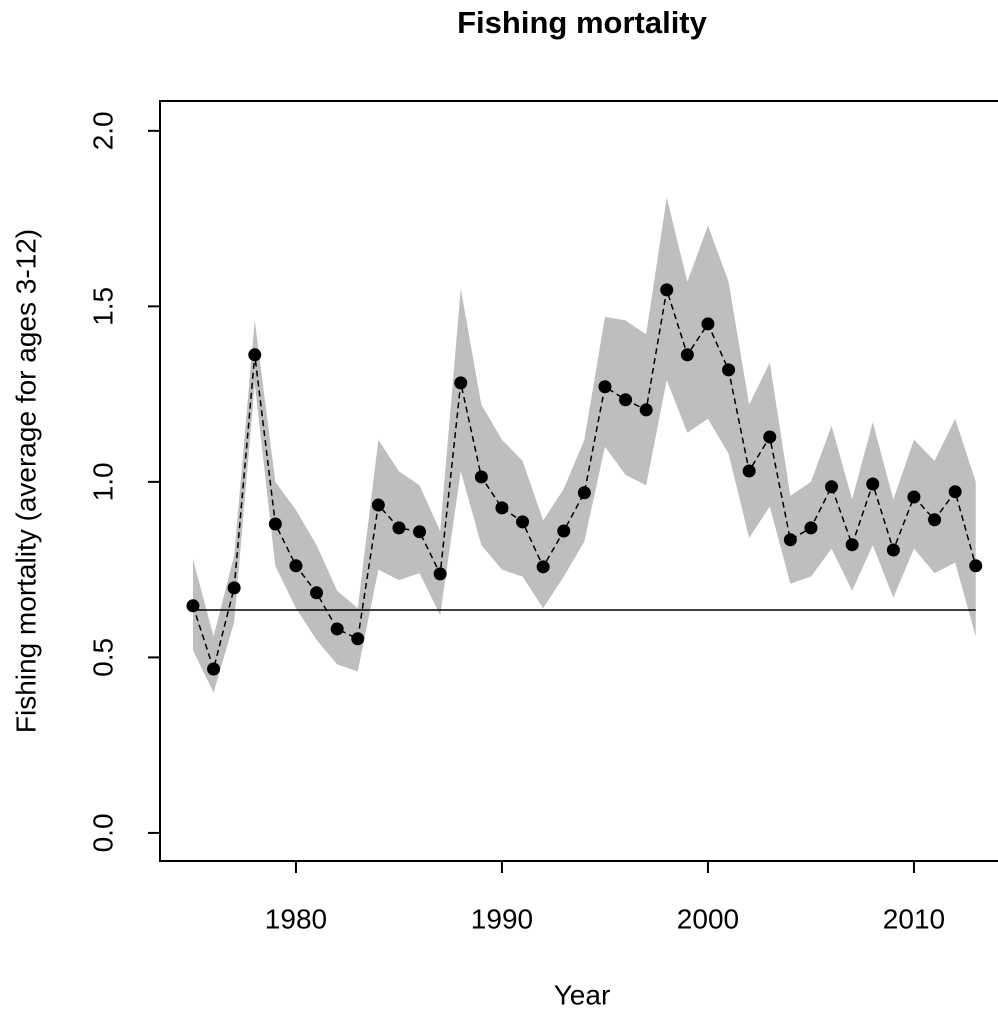 Image resolution: width=998 pixels, height=1015 pixels. I want to click on y-tick-label: 1.0, so click(102, 481).